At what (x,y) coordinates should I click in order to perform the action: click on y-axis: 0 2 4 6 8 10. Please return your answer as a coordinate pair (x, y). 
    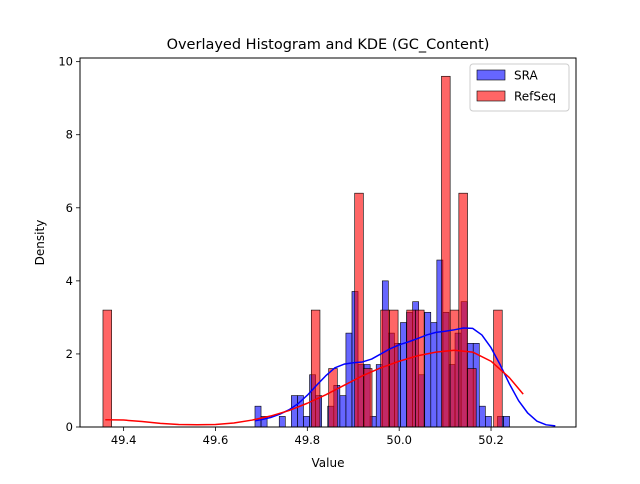
    Looking at the image, I should click on (69, 244).